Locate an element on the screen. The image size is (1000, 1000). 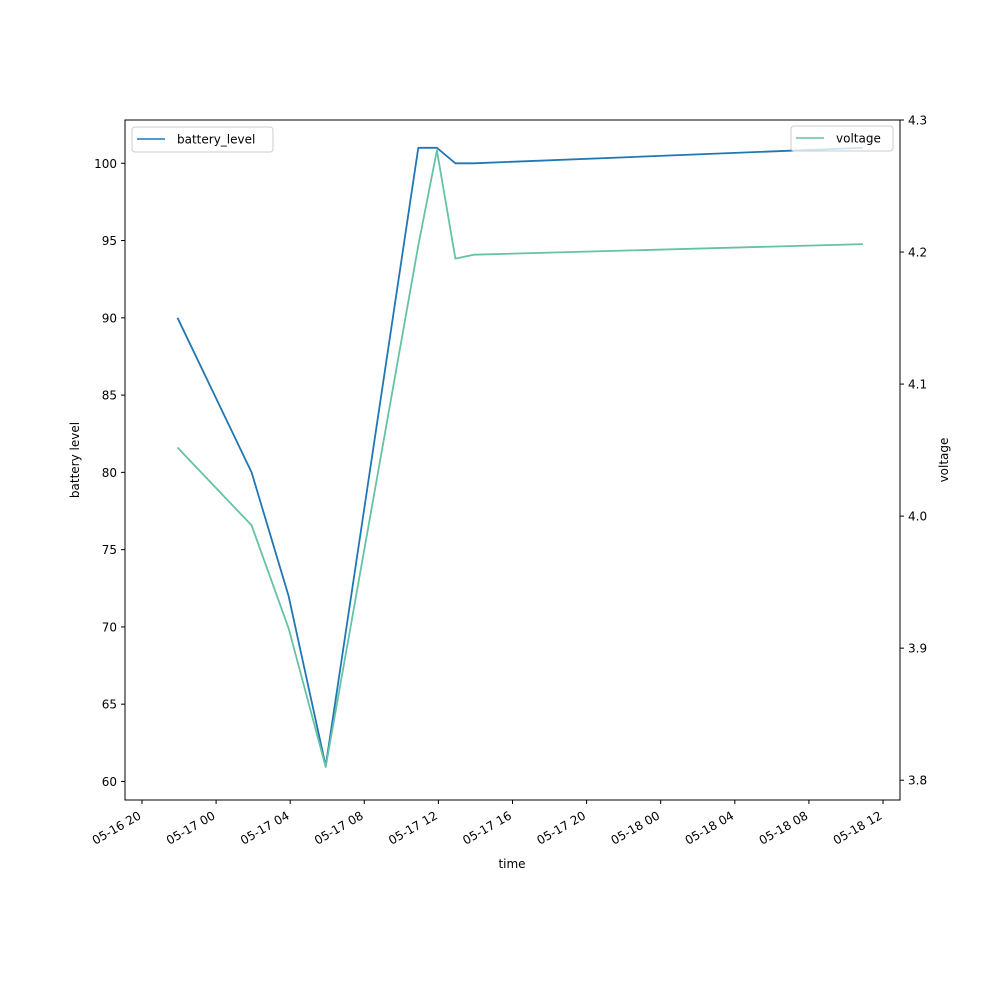
right-y-tick-label: 4.2 is located at coordinates (917, 253).